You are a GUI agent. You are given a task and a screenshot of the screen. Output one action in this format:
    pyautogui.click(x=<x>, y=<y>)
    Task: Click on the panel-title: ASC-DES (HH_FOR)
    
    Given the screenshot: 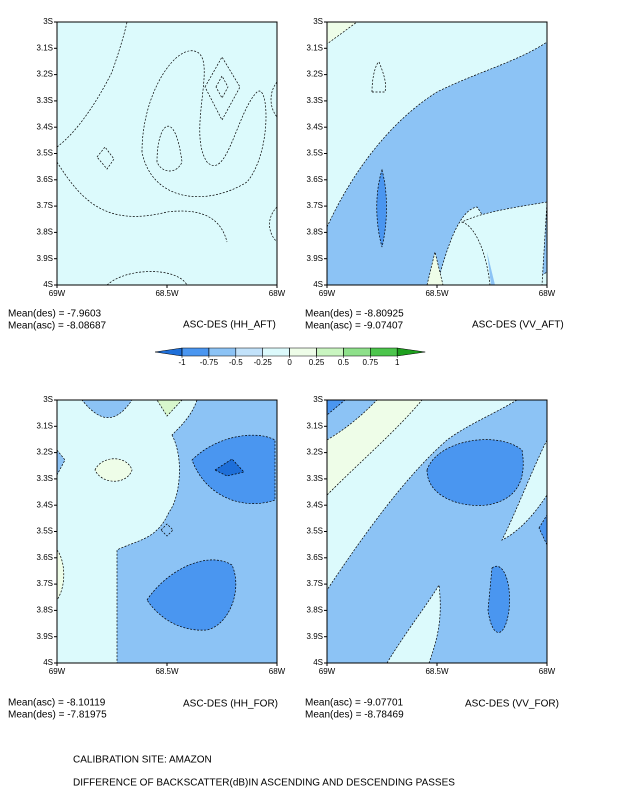 What is the action you would take?
    pyautogui.click(x=230, y=704)
    